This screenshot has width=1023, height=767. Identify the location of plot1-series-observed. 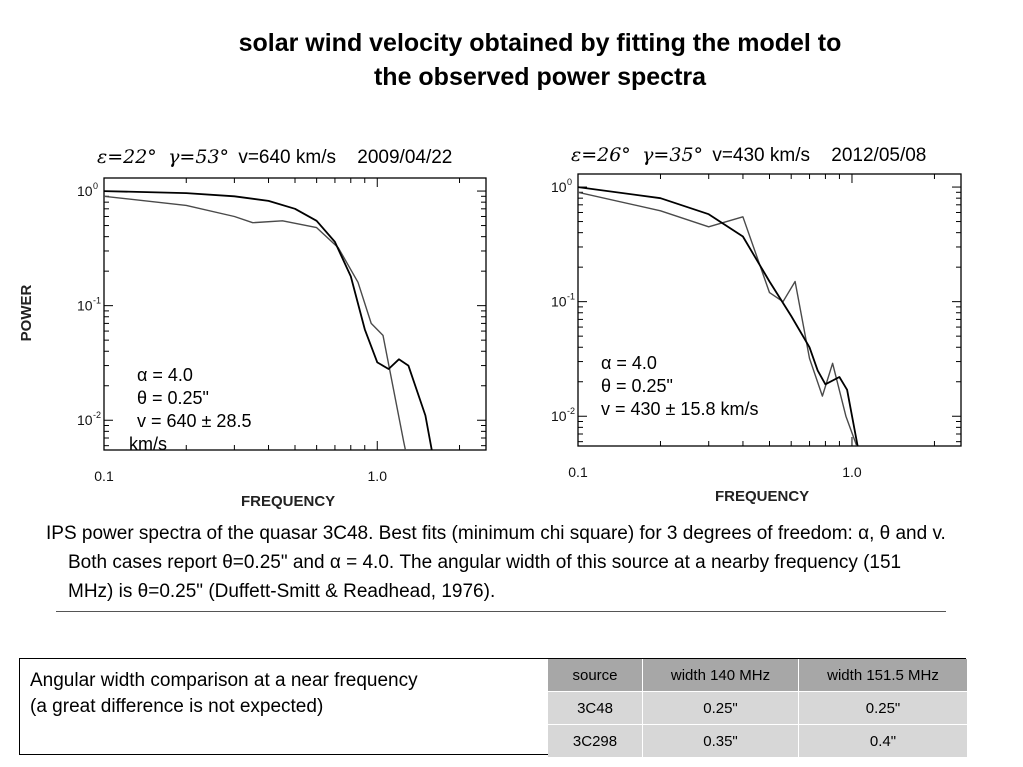
(255, 322).